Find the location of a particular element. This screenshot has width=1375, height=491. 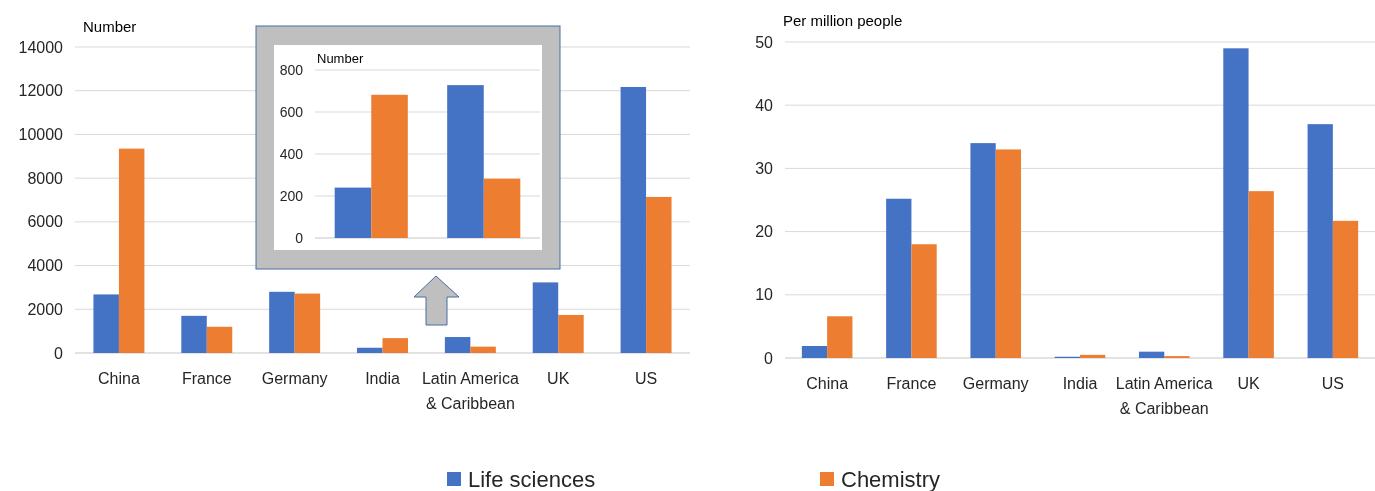

y-tick-label: 10000 is located at coordinates (41, 135).